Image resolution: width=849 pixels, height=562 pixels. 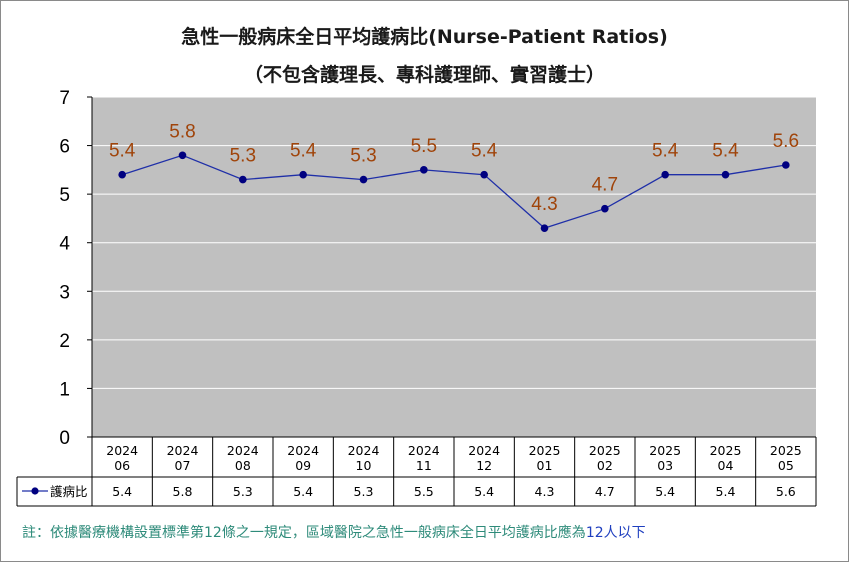 I want to click on y-tick-label: 5, so click(x=64, y=195).